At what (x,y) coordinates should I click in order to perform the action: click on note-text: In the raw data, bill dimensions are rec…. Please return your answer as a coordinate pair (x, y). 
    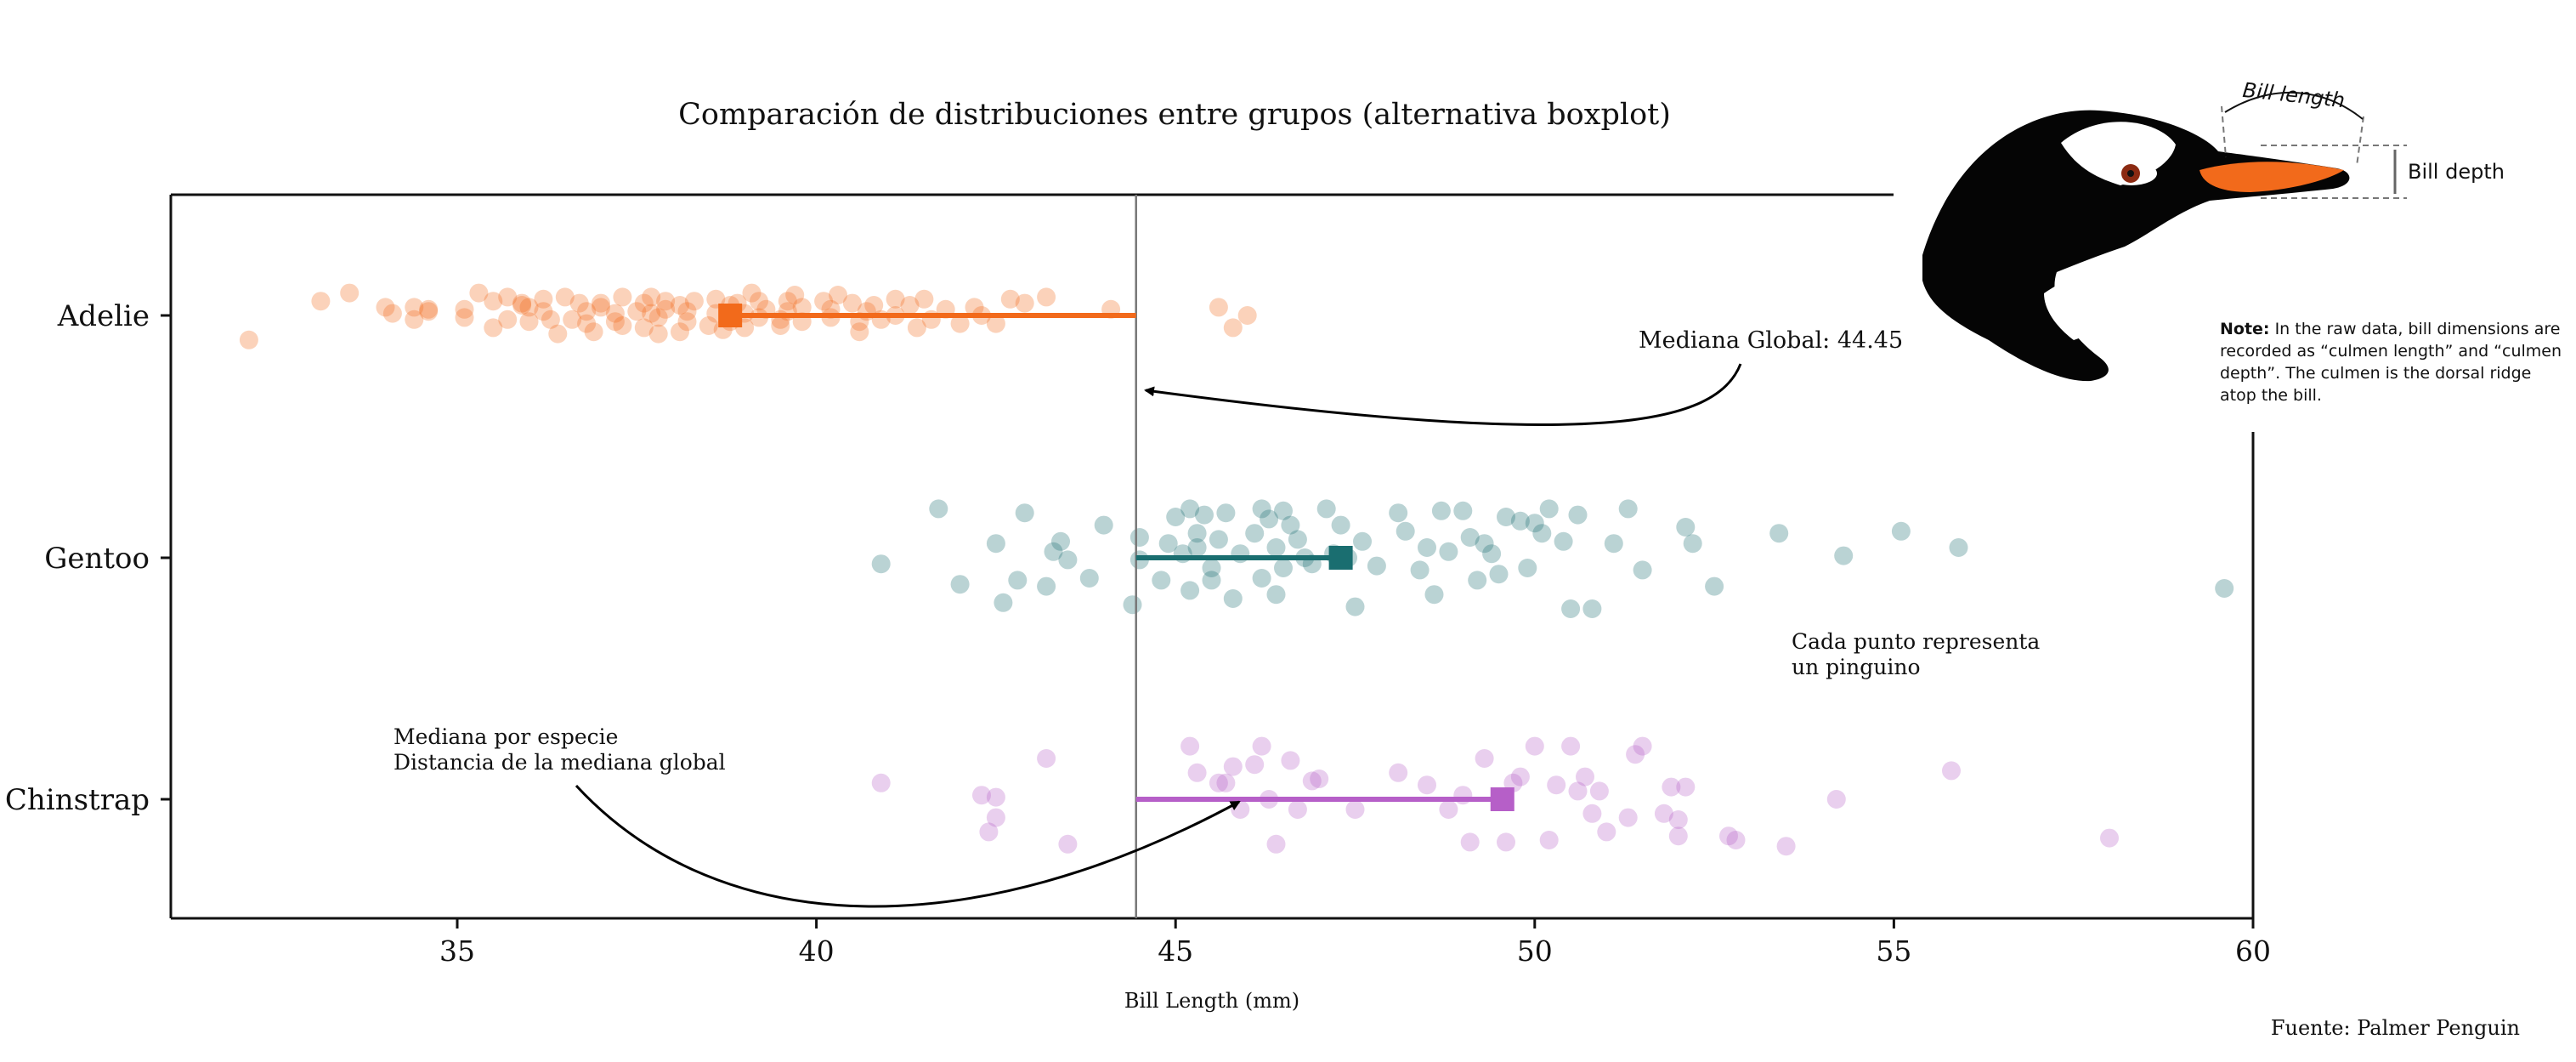
    Looking at the image, I should click on (2391, 362).